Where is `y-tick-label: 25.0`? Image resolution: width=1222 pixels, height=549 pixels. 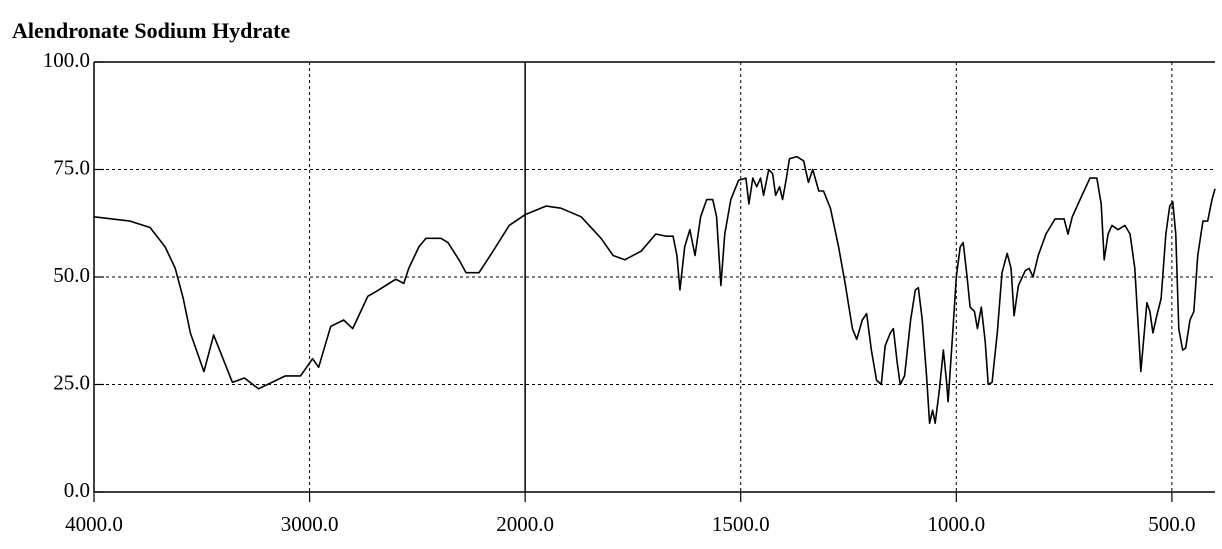 y-tick-label: 25.0 is located at coordinates (71, 382).